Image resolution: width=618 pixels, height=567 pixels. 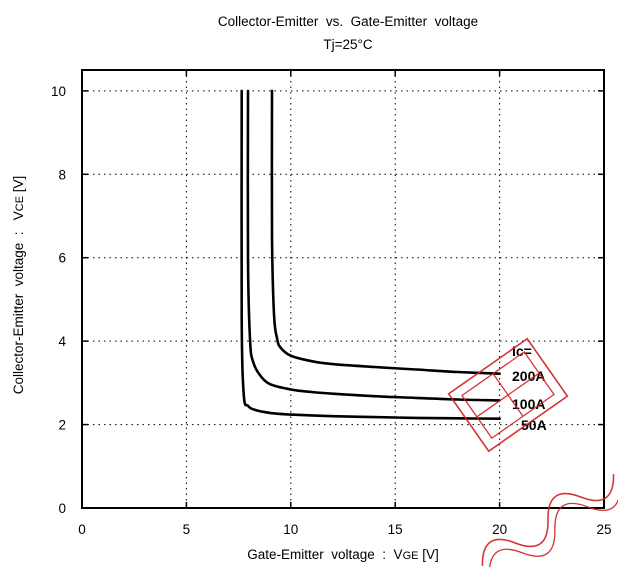 What do you see at coordinates (395, 529) in the screenshot?
I see `x-tick-label: 15` at bounding box center [395, 529].